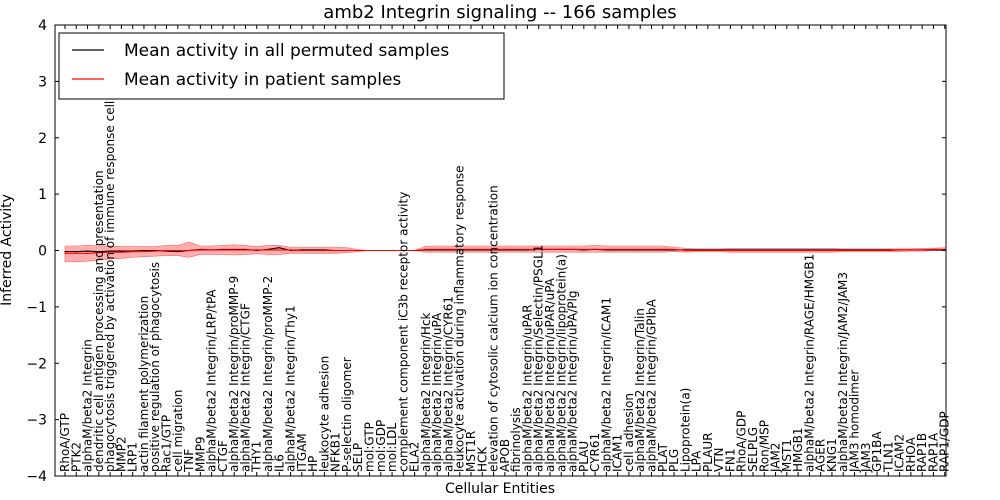  What do you see at coordinates (336, 452) in the screenshot?
I see `category-label: NFKB1` at bounding box center [336, 452].